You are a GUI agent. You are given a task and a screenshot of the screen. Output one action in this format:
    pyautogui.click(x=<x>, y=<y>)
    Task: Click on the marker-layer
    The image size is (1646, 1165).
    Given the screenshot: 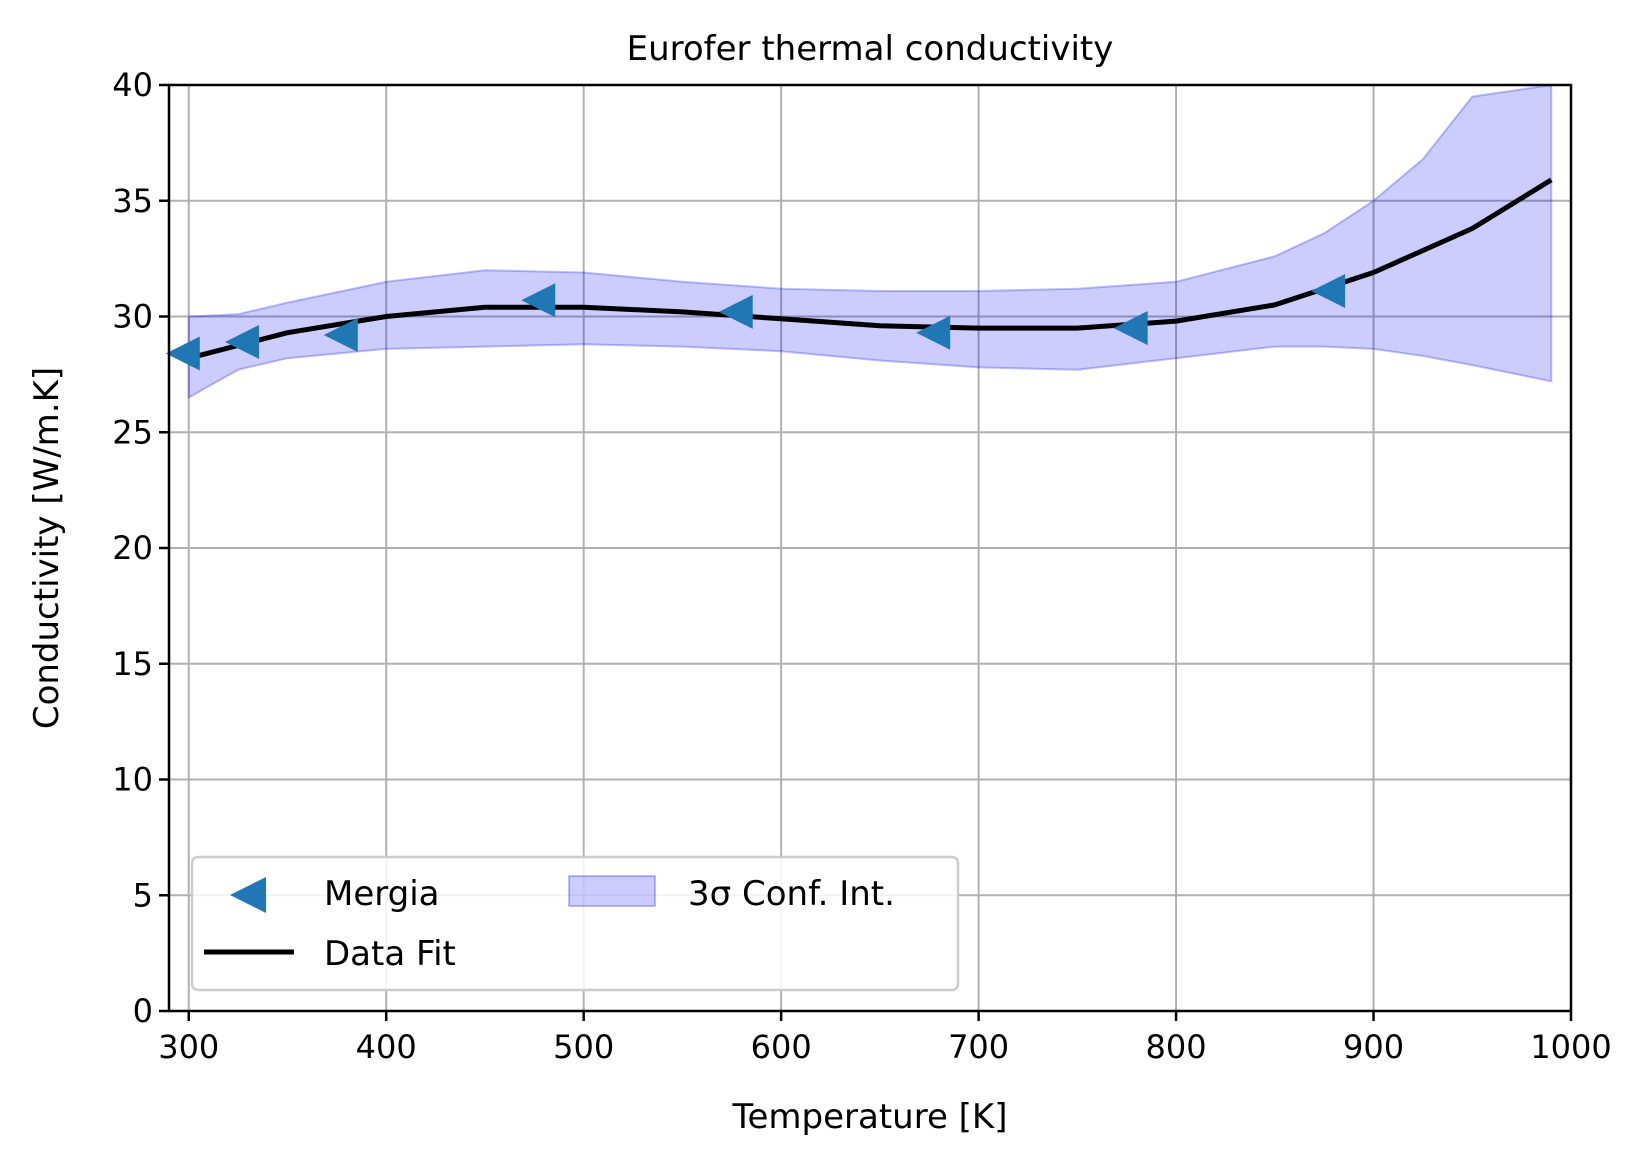 What is the action you would take?
    pyautogui.click(x=755, y=322)
    